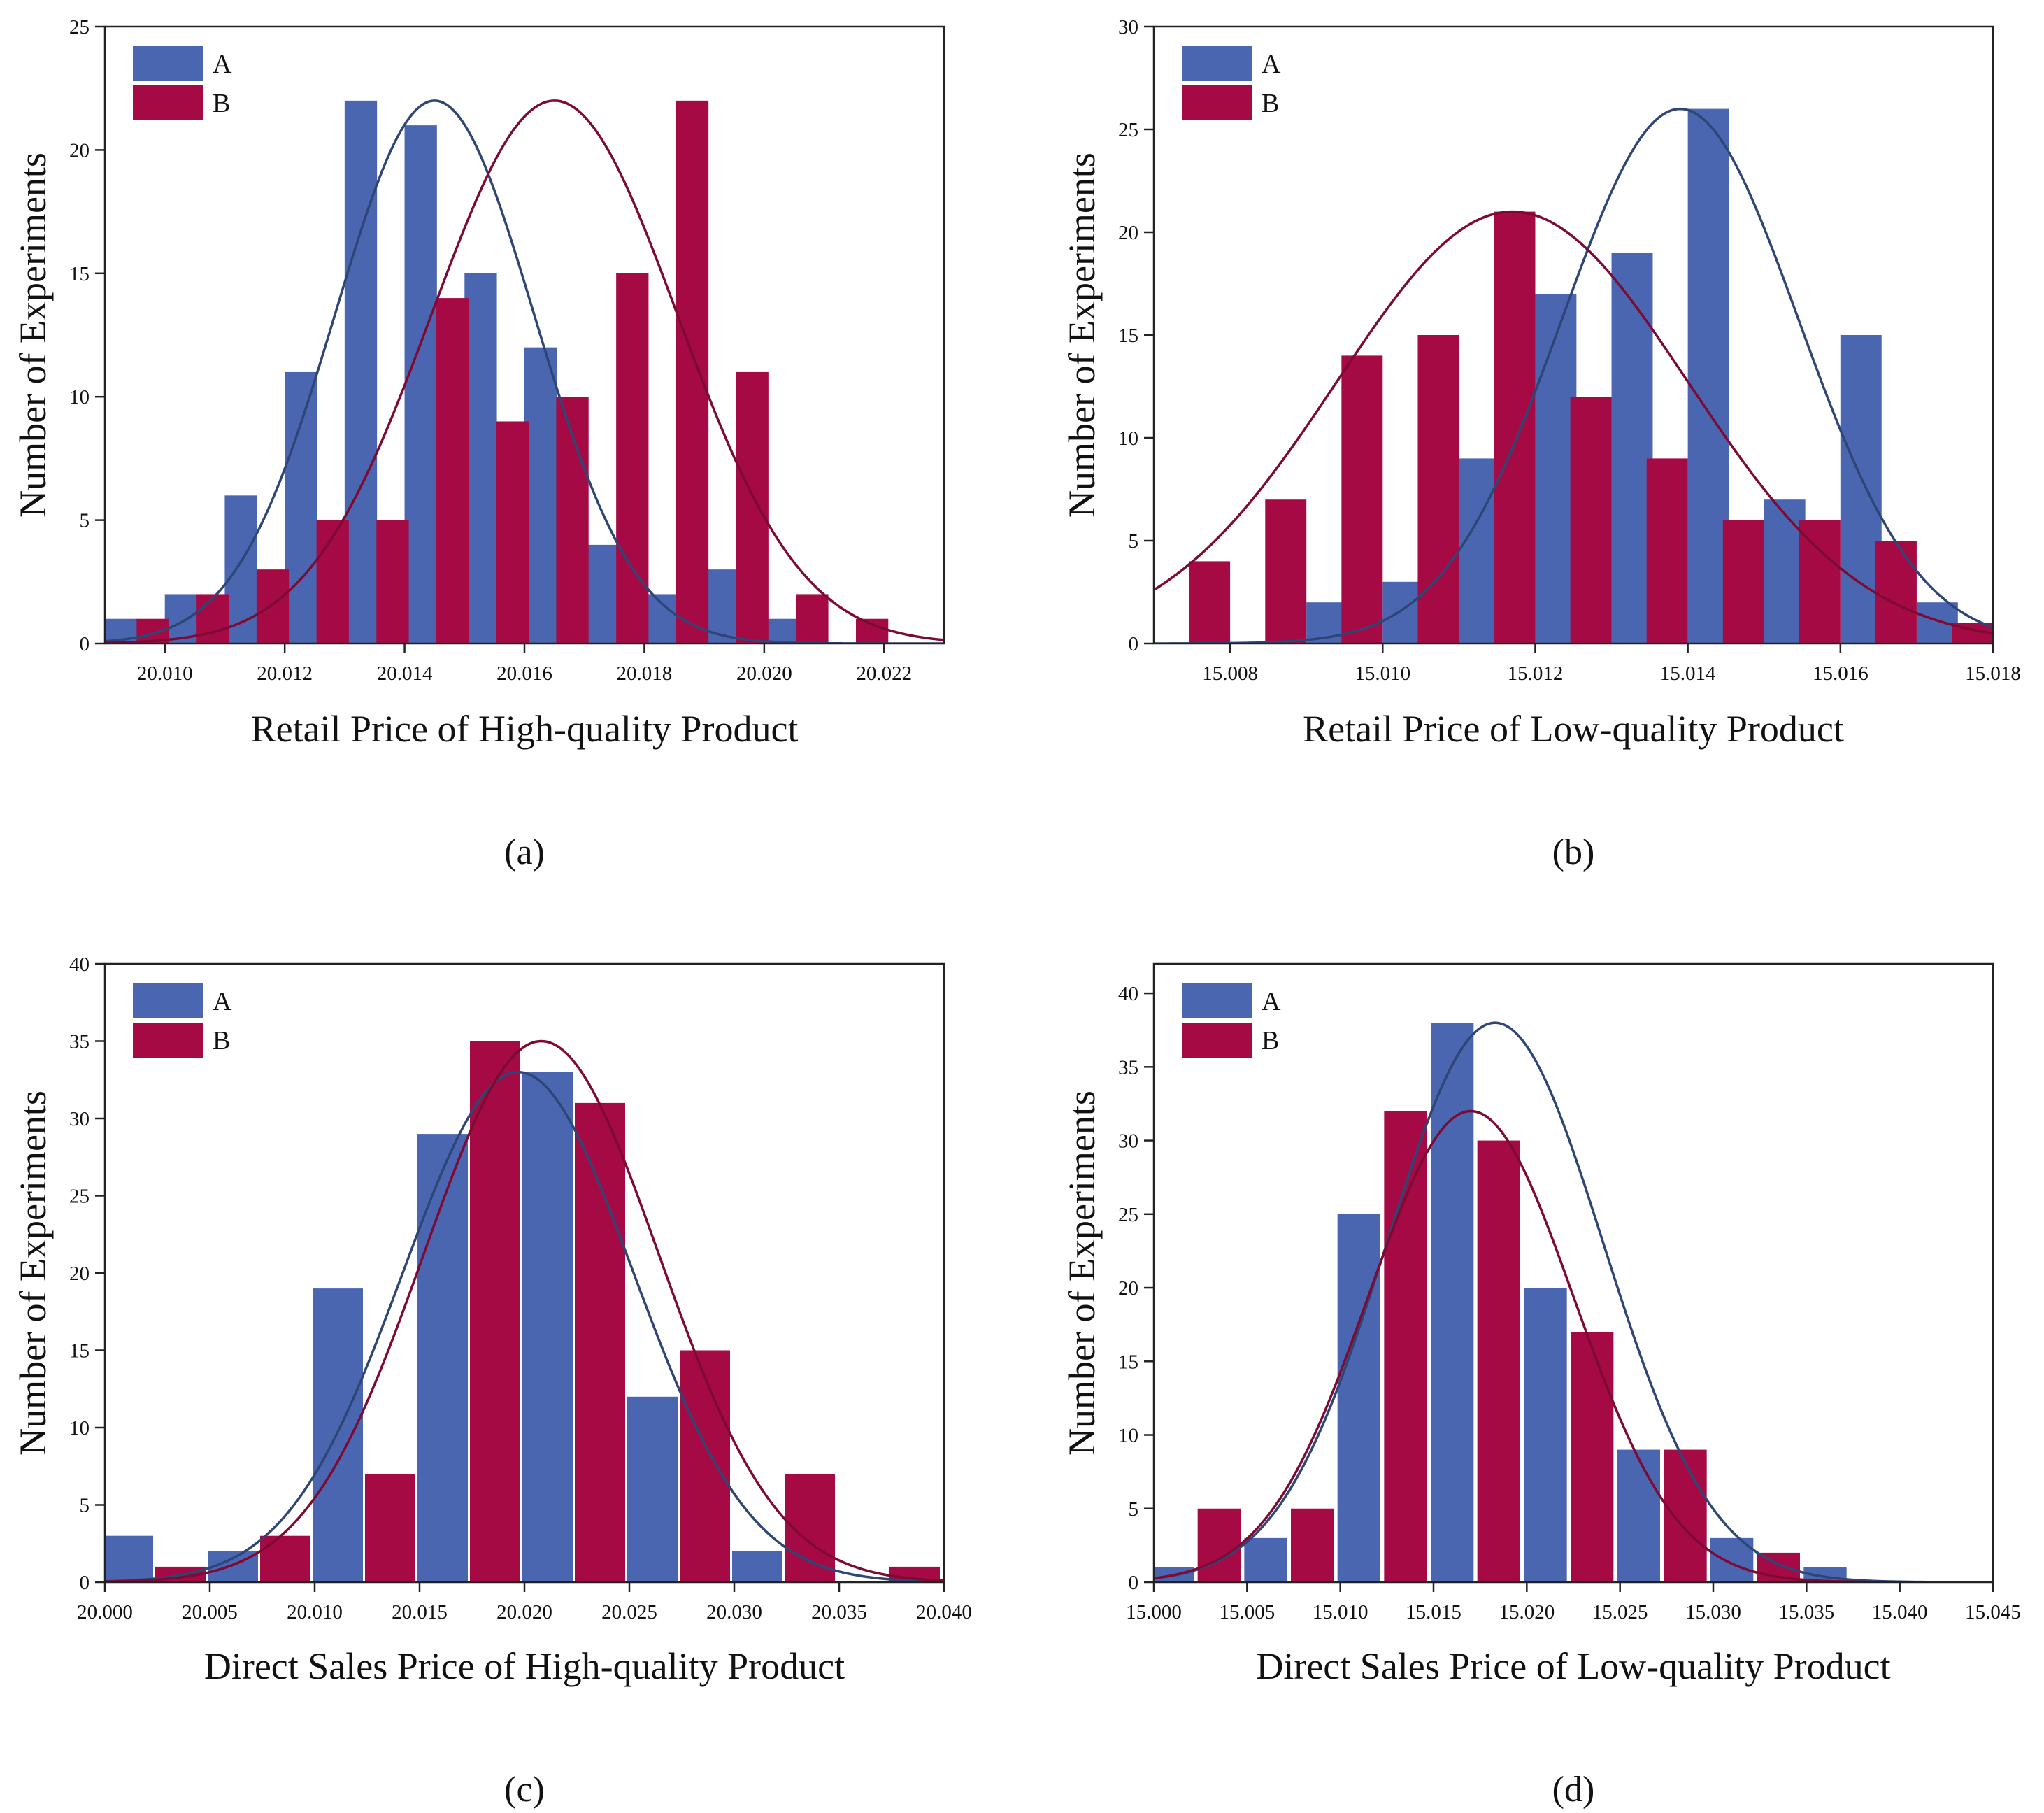 The height and width of the screenshot is (1813, 2044). Describe the element at coordinates (1247, 1612) in the screenshot. I see `x-tick-label: 15.005` at that location.